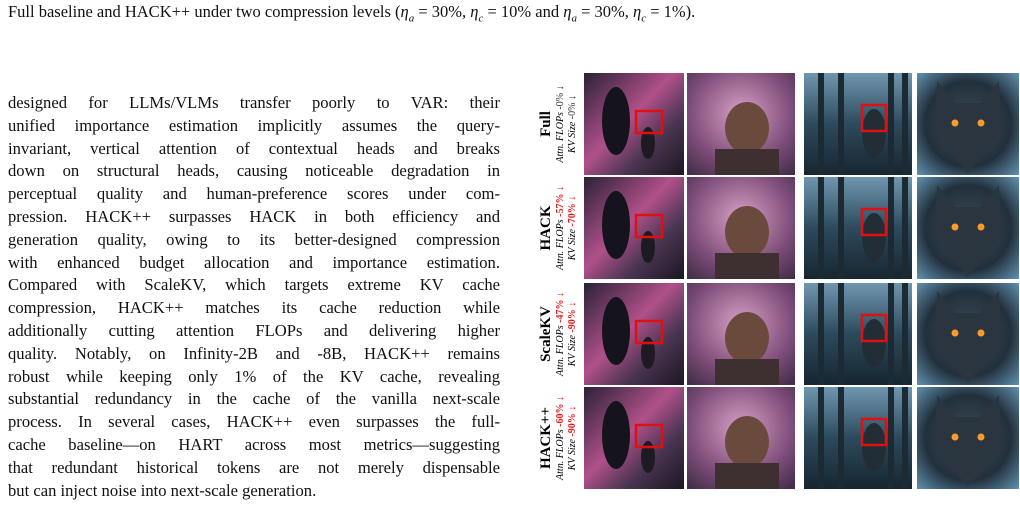 The height and width of the screenshot is (509, 1020). What do you see at coordinates (560, 307) in the screenshot?
I see `flops-value: -47% ↓` at bounding box center [560, 307].